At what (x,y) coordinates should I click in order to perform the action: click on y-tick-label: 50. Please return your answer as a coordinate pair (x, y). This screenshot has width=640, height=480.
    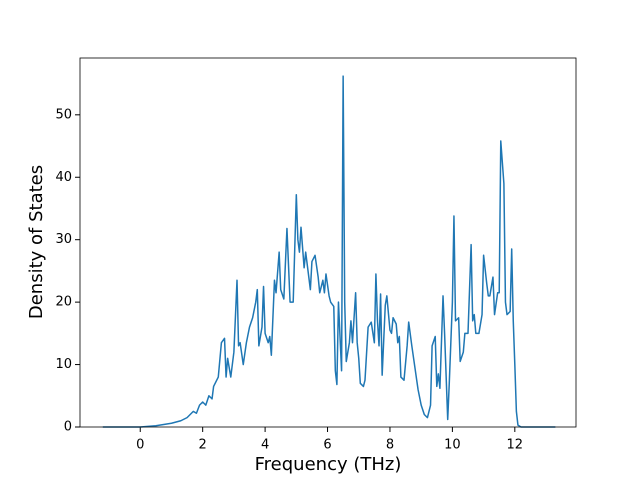
    Looking at the image, I should click on (63, 114).